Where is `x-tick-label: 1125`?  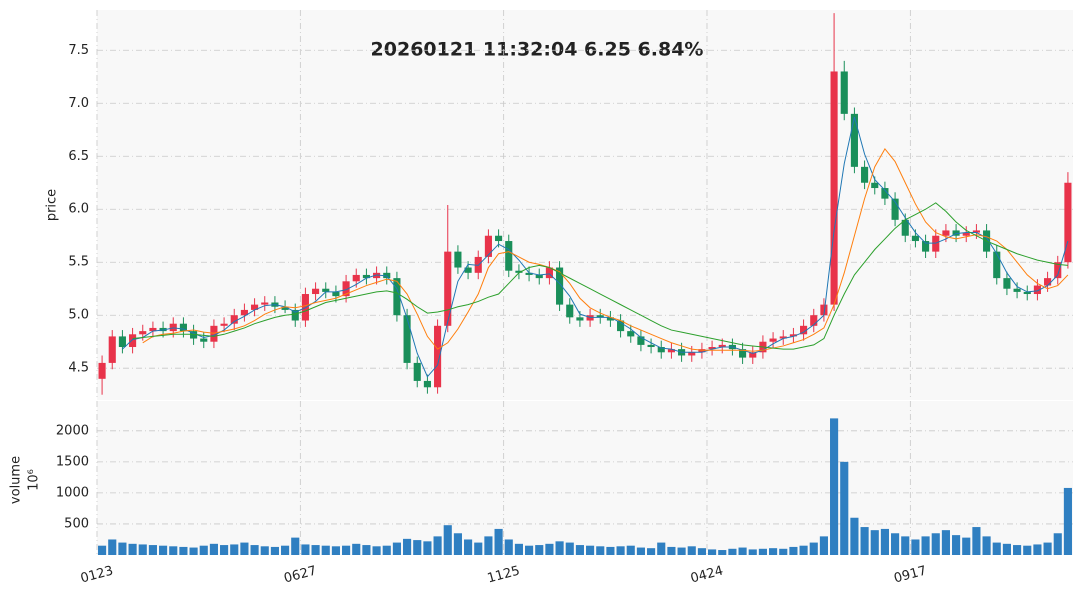
x-tick-label: 1125 is located at coordinates (504, 574).